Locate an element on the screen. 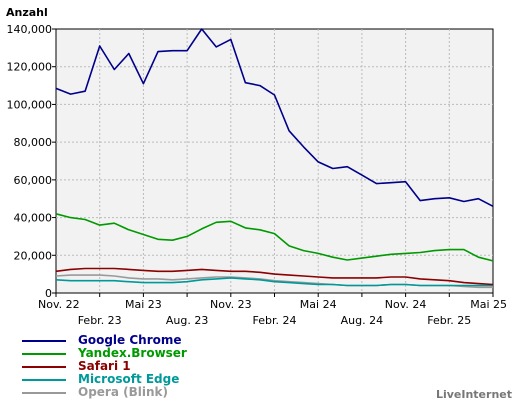 The width and height of the screenshot is (520, 405). legend-swatch-chrome is located at coordinates (44, 340).